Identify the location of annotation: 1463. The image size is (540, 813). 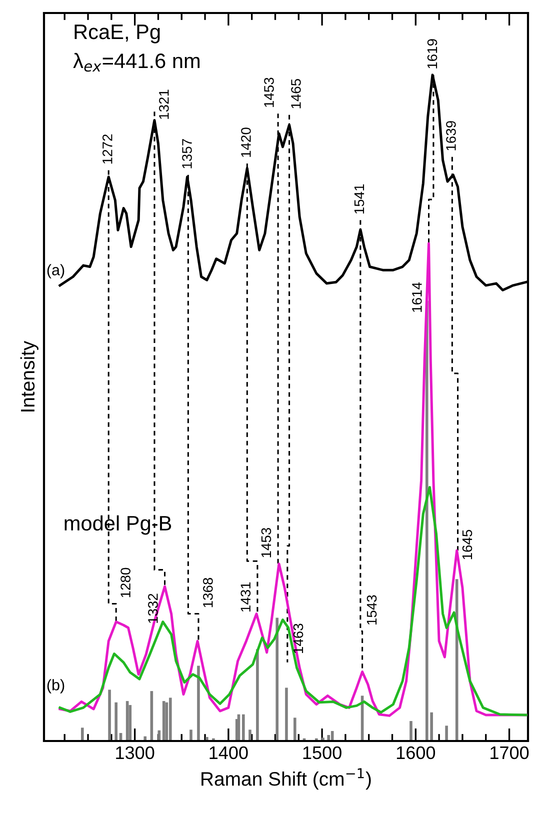
(298, 639).